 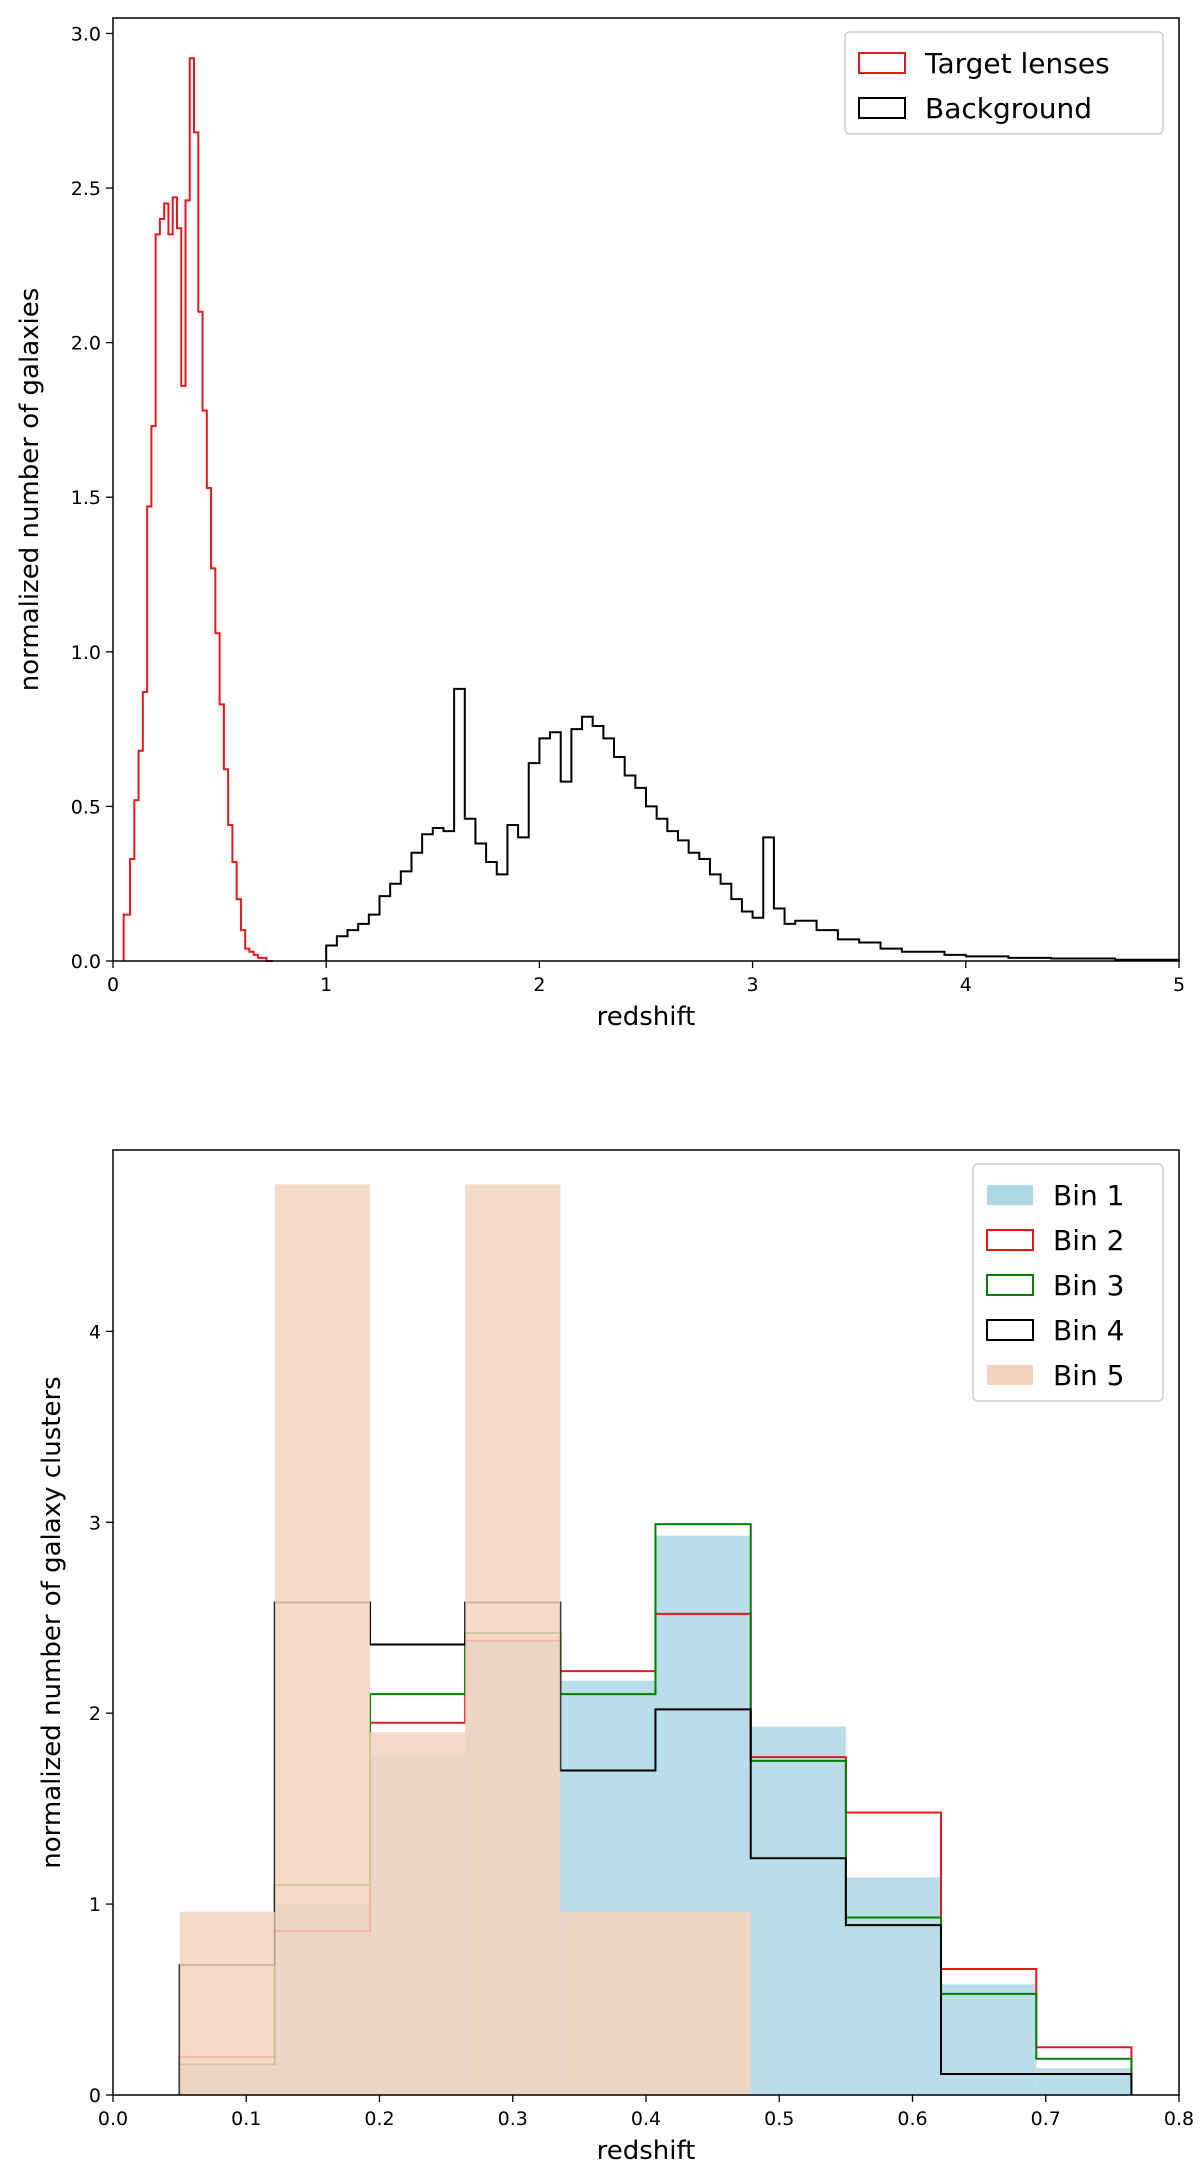 I want to click on x-tick-label: 2, so click(x=539, y=985).